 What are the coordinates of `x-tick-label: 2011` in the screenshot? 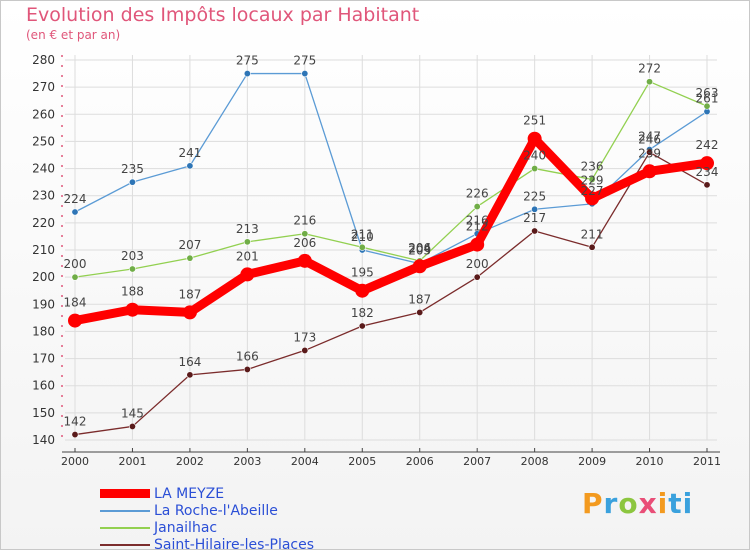 It's located at (707, 461).